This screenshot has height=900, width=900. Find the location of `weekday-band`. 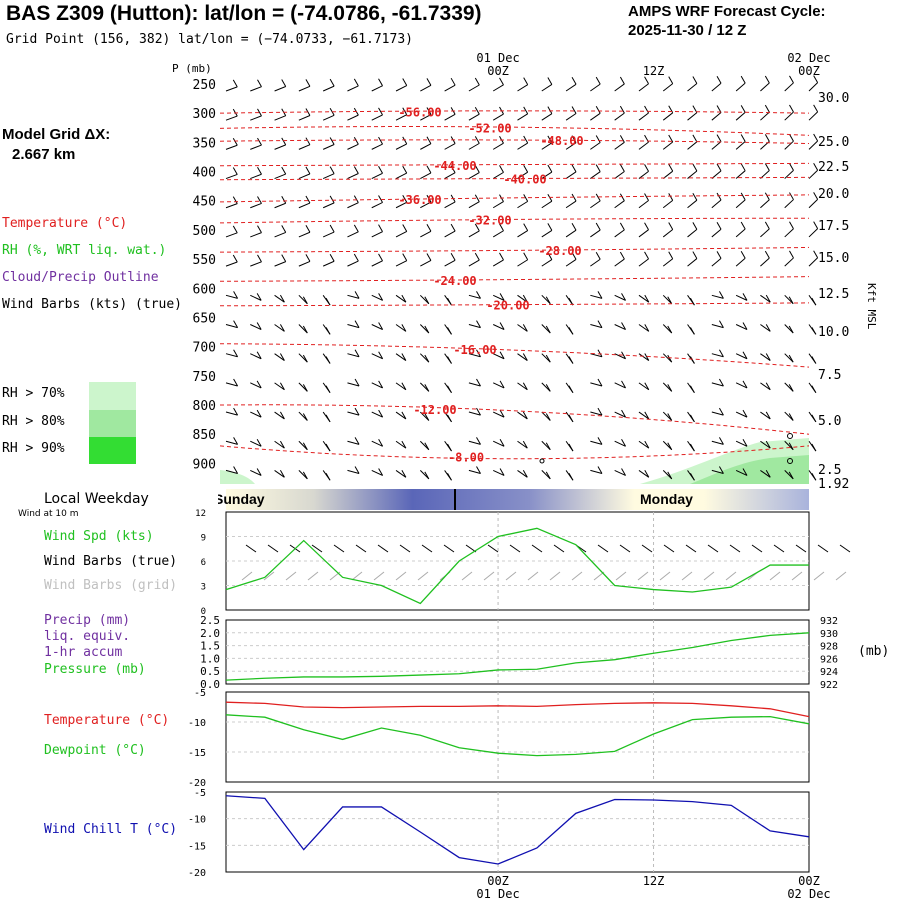

weekday-band is located at coordinates (517, 499).